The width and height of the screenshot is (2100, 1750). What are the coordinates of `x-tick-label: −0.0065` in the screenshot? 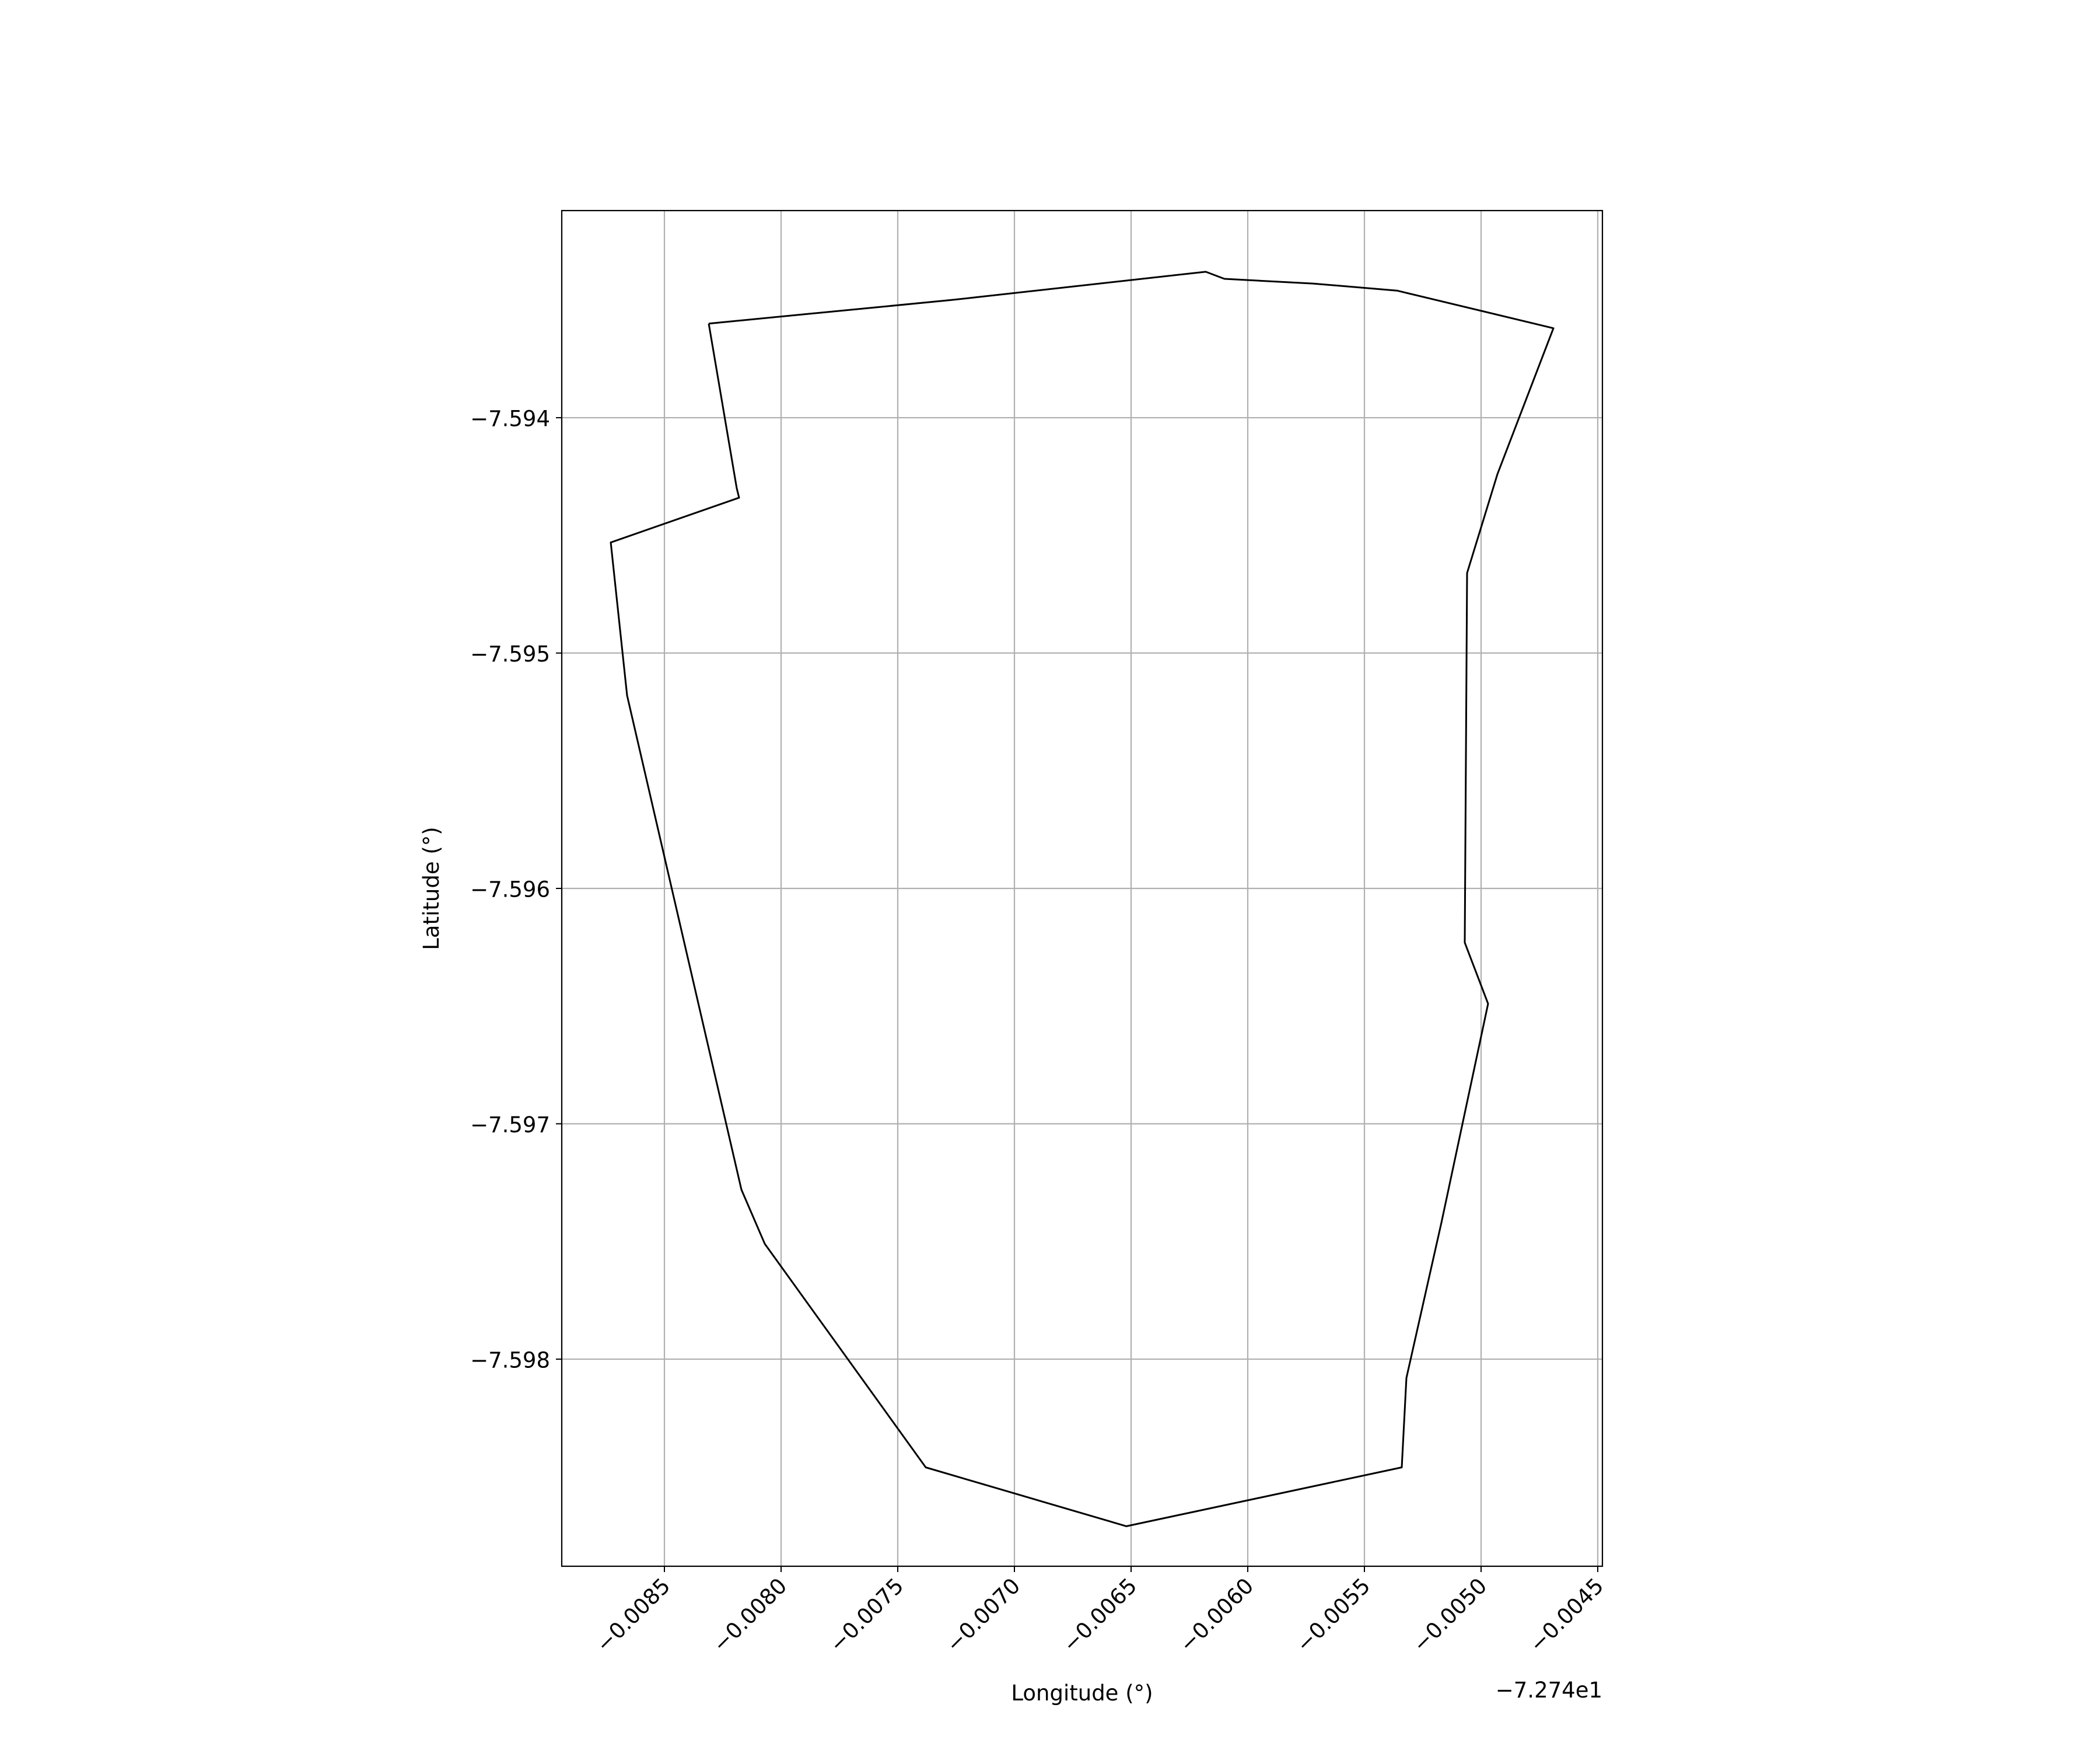 It's located at (1100, 1615).